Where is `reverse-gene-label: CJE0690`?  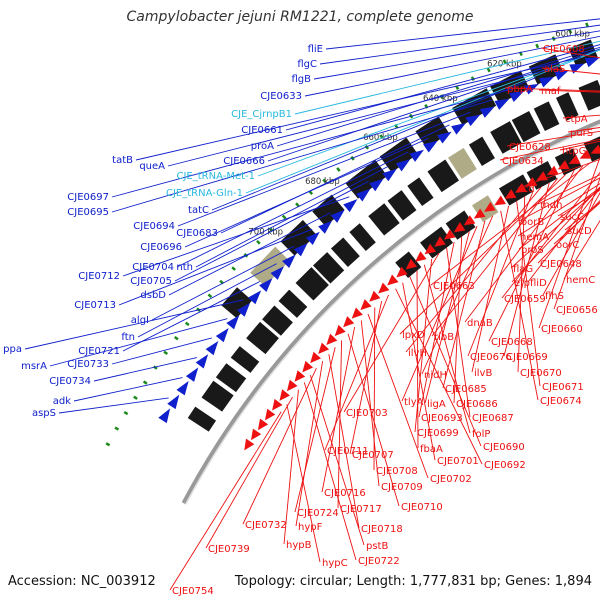
reverse-gene-label: CJE0690 is located at coordinates (504, 447).